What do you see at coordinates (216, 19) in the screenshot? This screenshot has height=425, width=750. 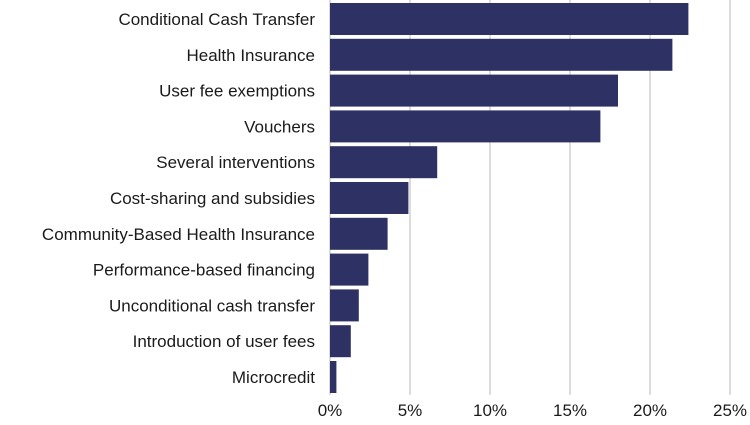 I see `category-label: Conditional Cash Transfer` at bounding box center [216, 19].